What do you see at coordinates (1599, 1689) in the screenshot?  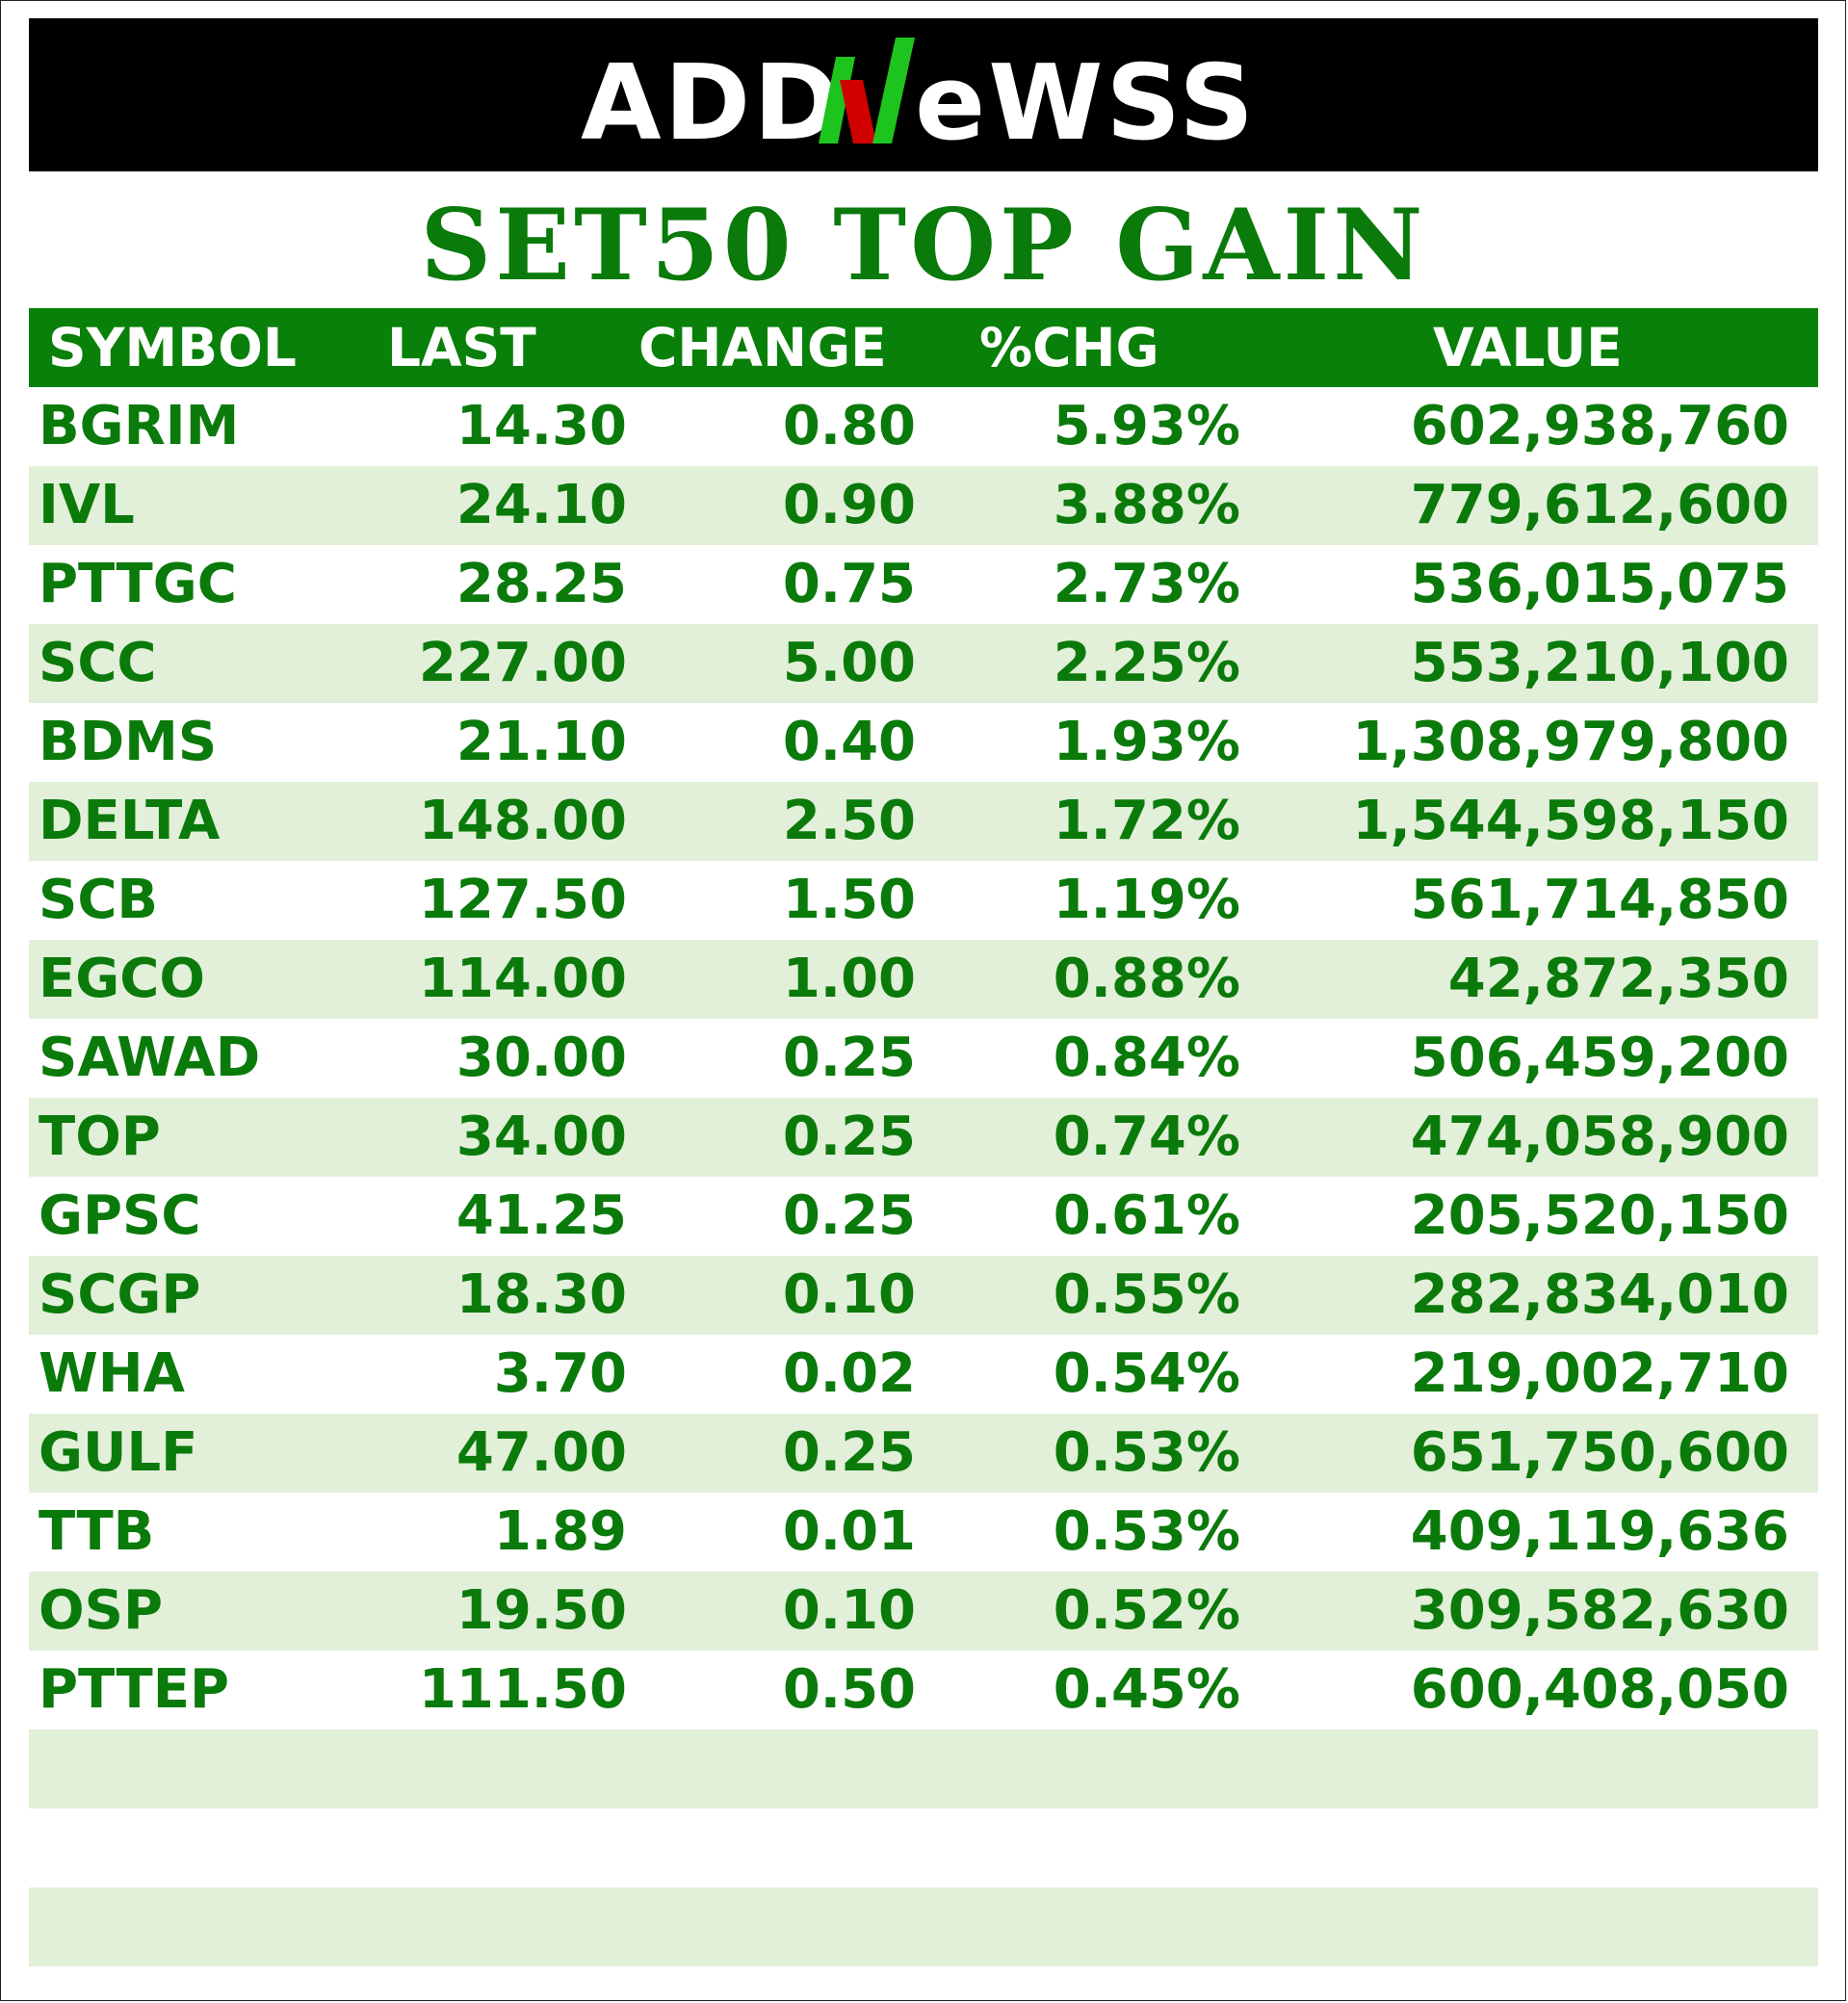 I see `cell-value: 600,408,050` at bounding box center [1599, 1689].